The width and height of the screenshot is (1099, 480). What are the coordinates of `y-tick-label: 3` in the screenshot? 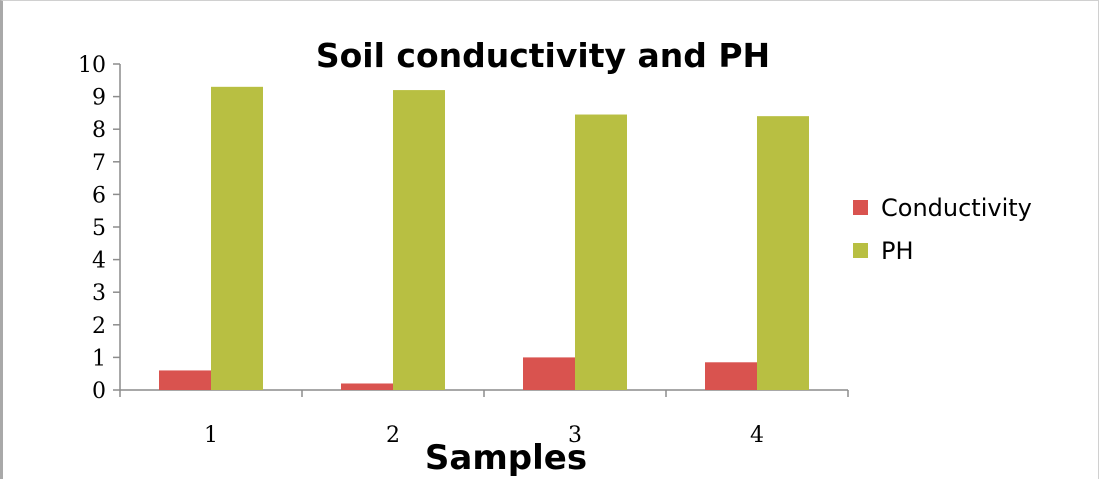 It's located at (99, 293).